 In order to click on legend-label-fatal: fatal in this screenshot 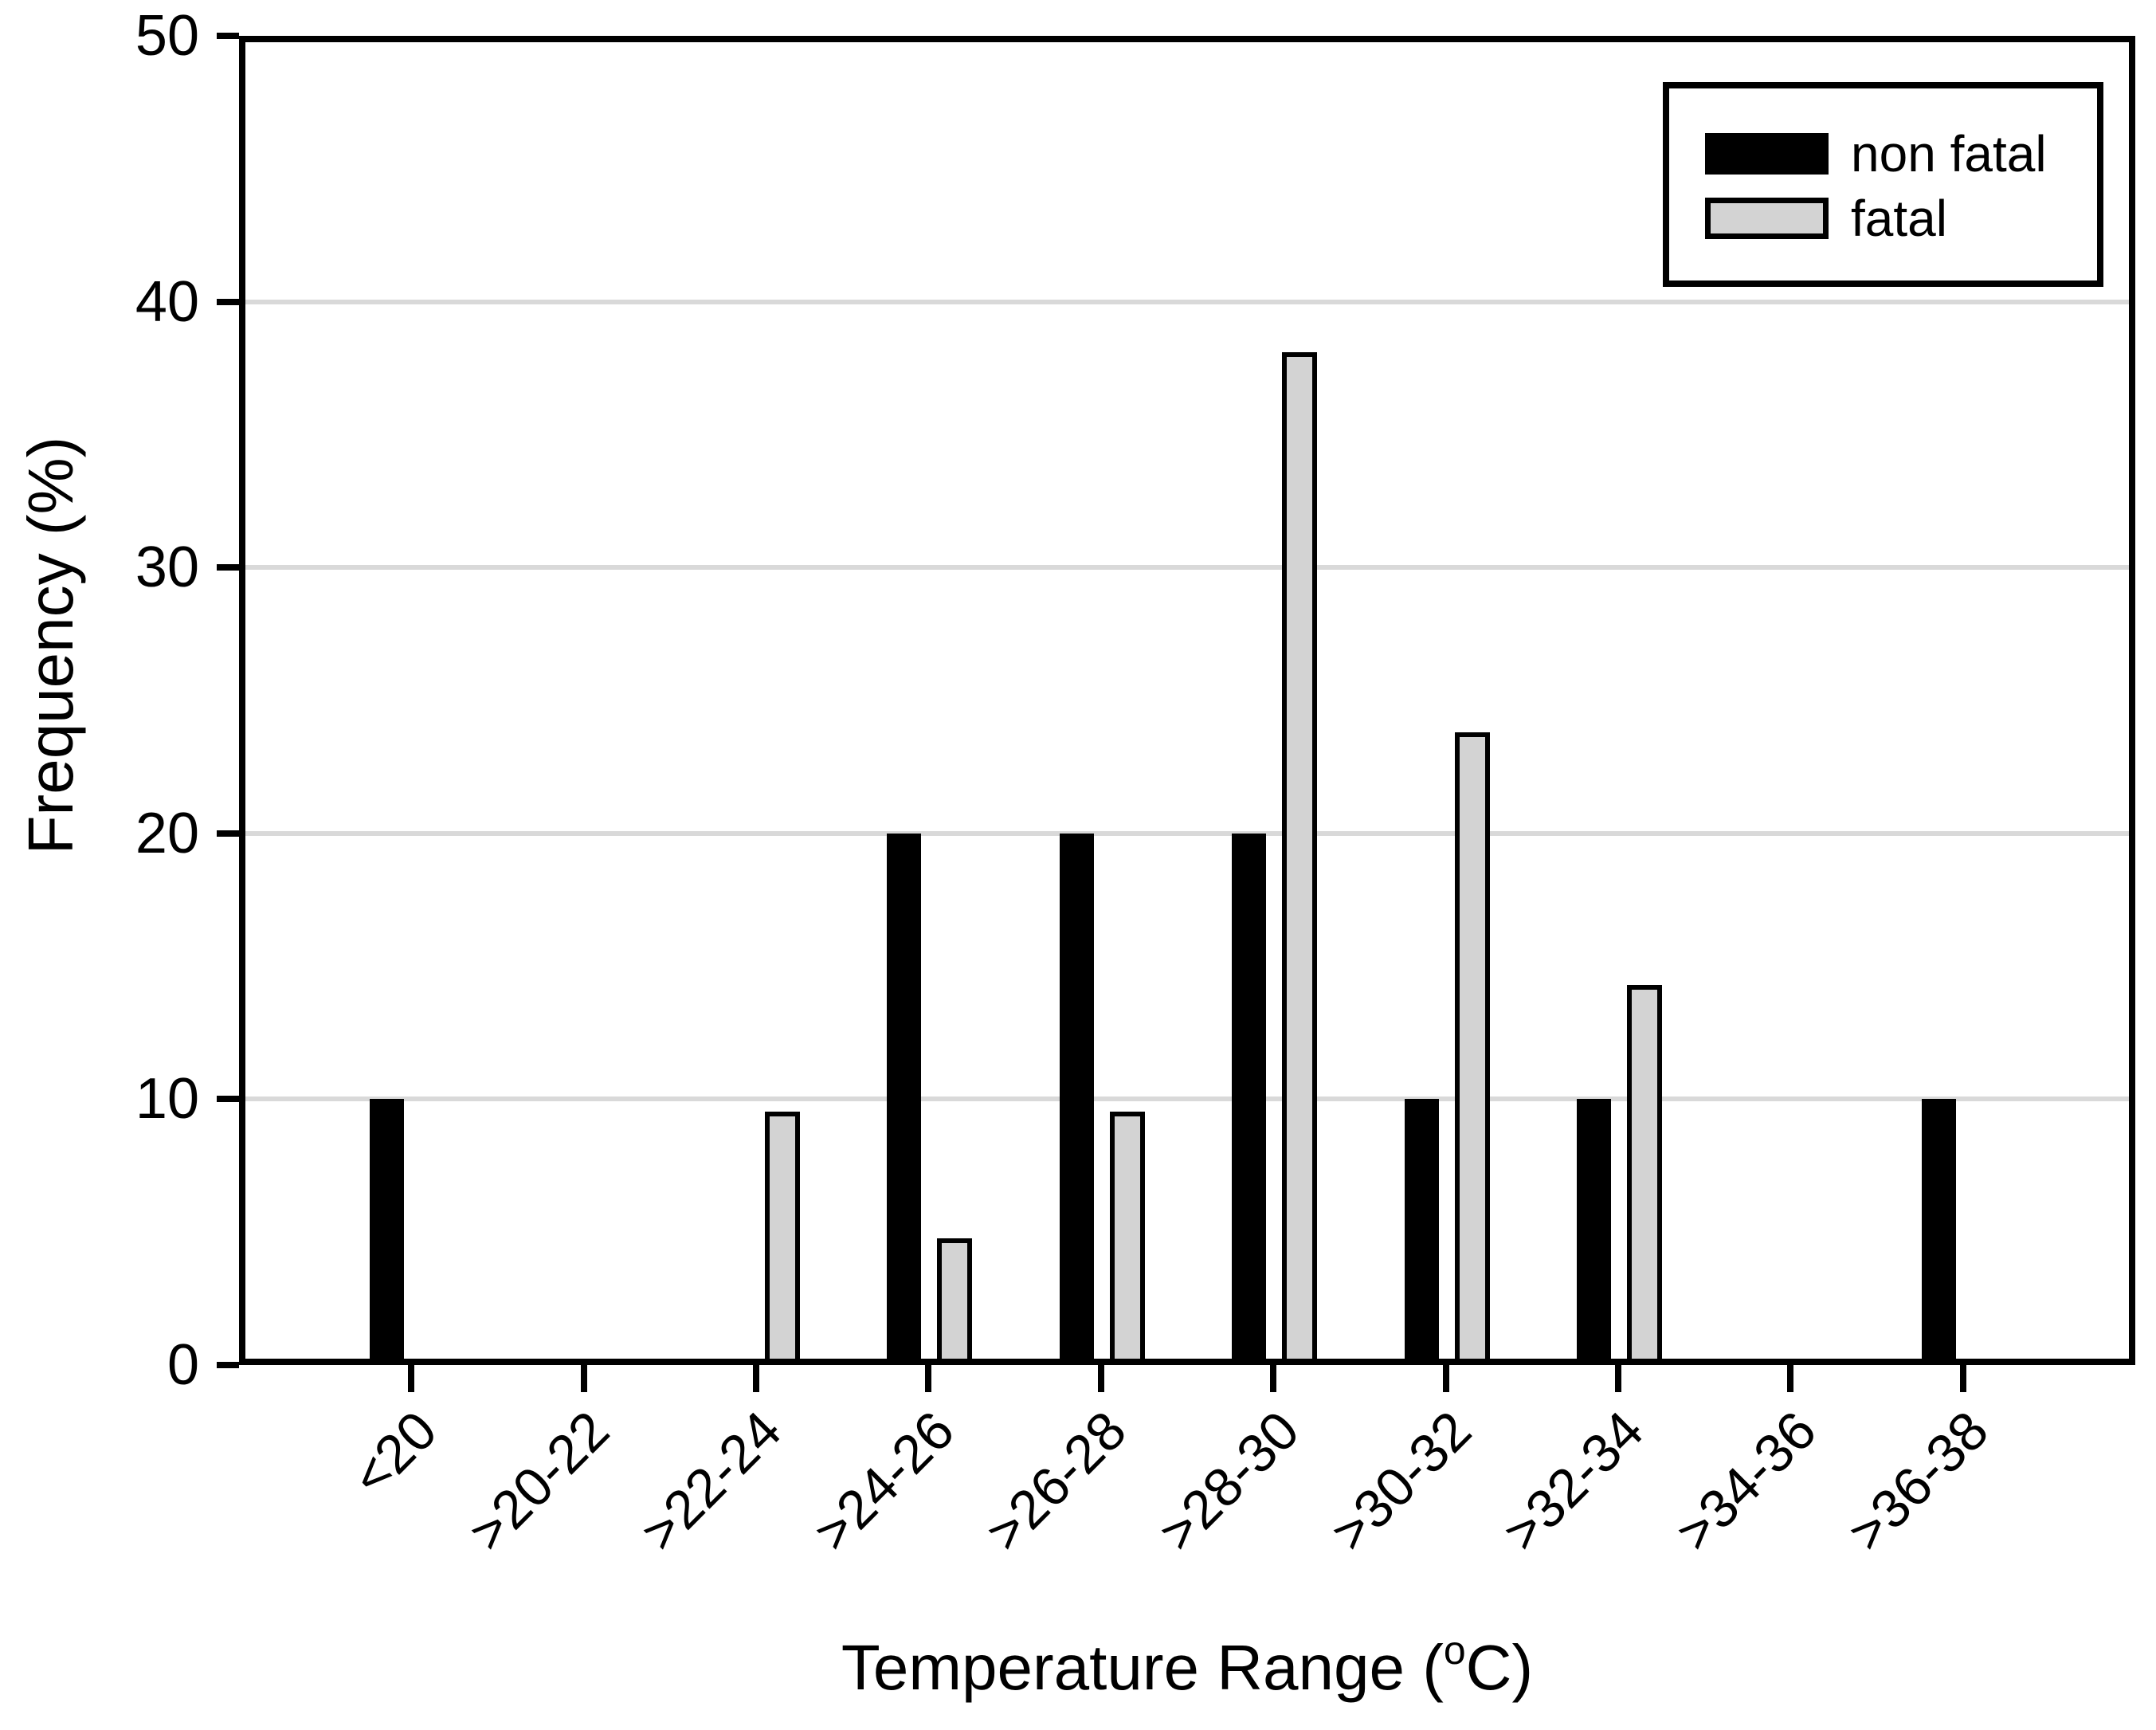, I will do `click(1899, 218)`.